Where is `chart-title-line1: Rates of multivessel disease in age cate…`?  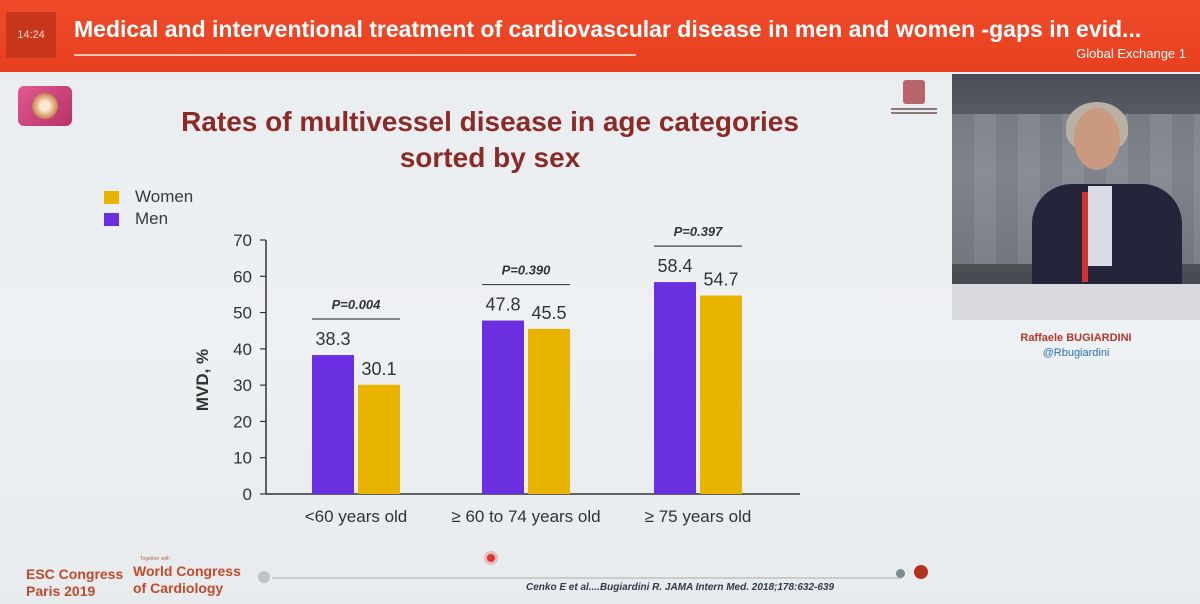
chart-title-line1: Rates of multivessel disease in age cate… is located at coordinates (490, 121).